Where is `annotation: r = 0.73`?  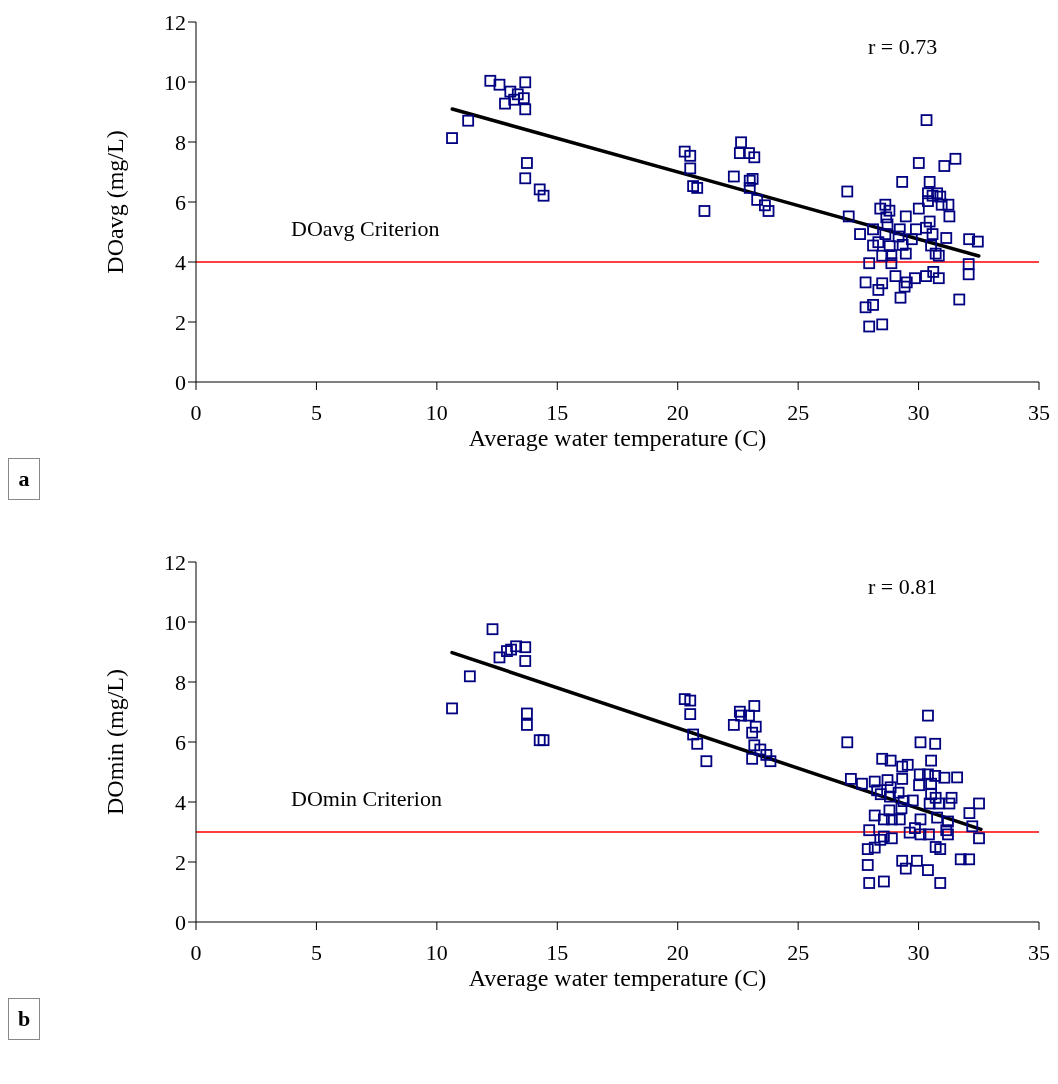
annotation: r = 0.73 is located at coordinates (903, 47).